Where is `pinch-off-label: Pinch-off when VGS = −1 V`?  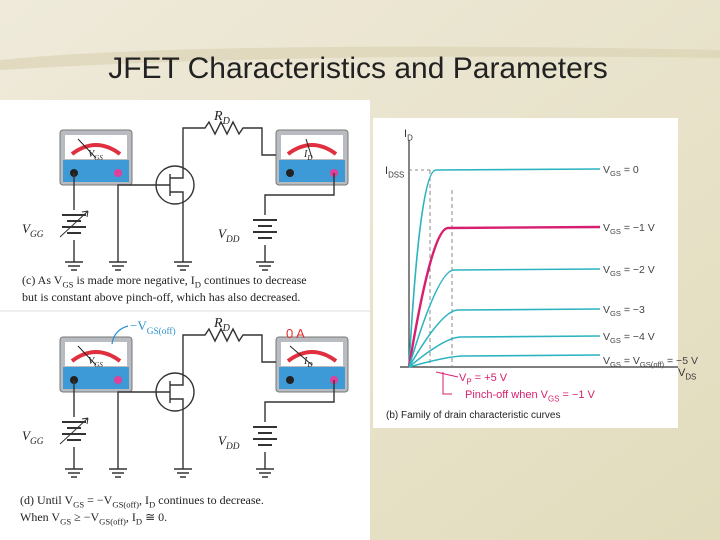 pinch-off-label: Pinch-off when VGS = −1 V is located at coordinates (530, 396).